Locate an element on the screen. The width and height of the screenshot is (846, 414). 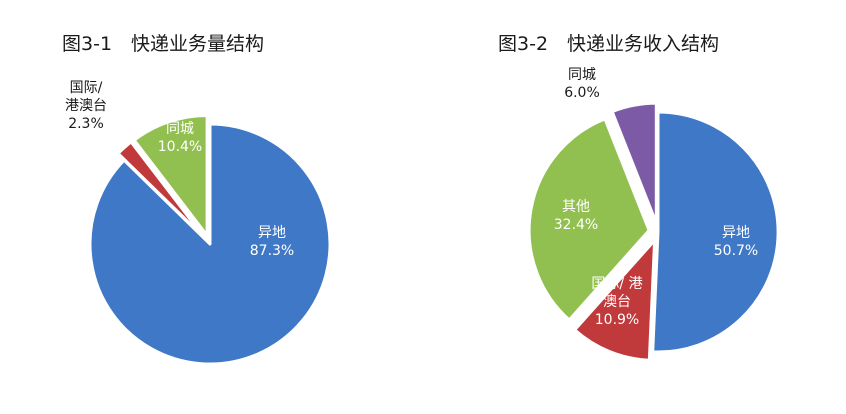
pie1-label-2: 同城 10.4% is located at coordinates (180, 138).